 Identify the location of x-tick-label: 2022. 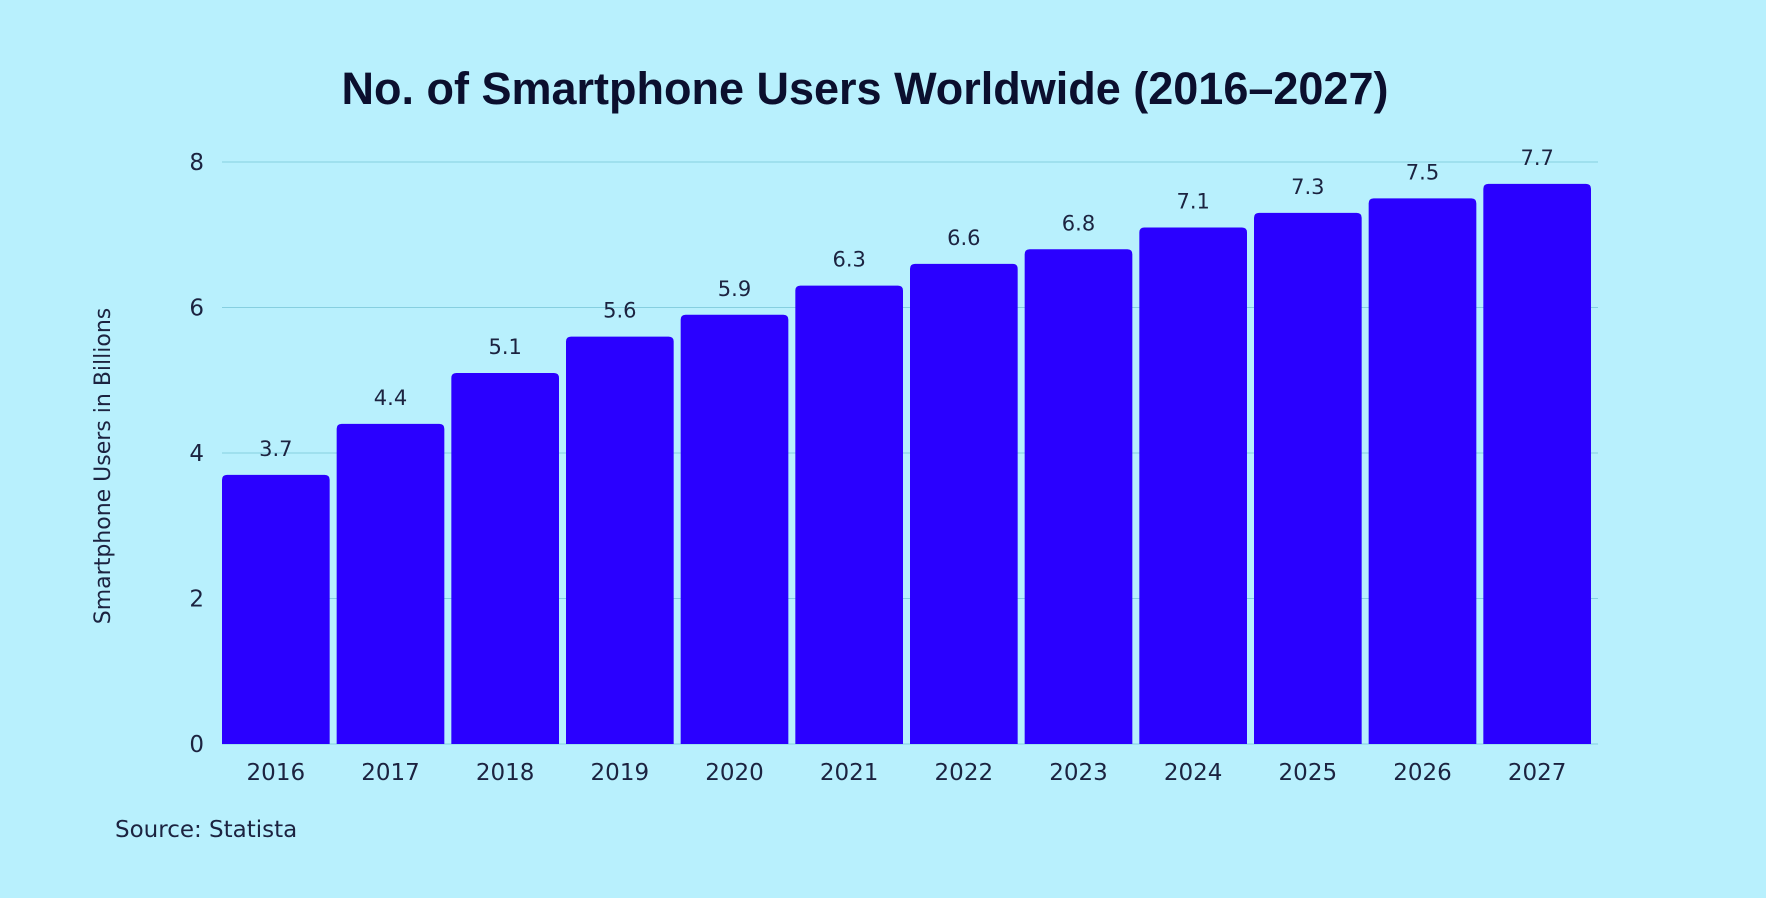
(964, 773).